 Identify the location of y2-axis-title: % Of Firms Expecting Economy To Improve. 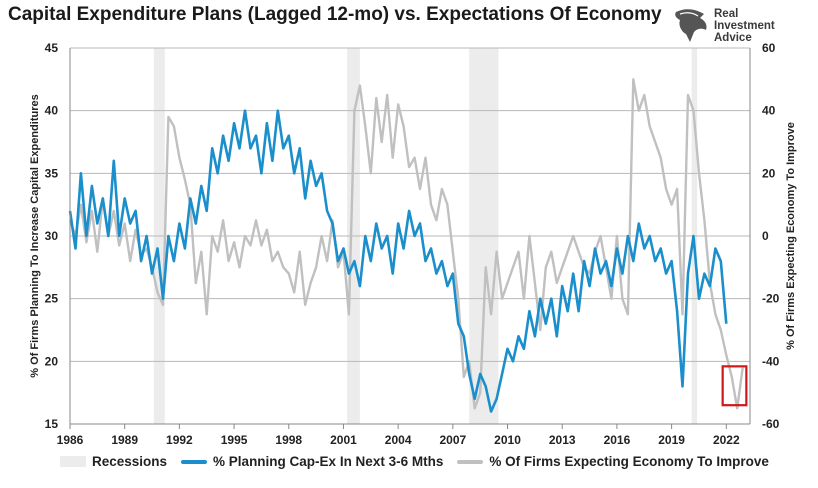
(791, 236).